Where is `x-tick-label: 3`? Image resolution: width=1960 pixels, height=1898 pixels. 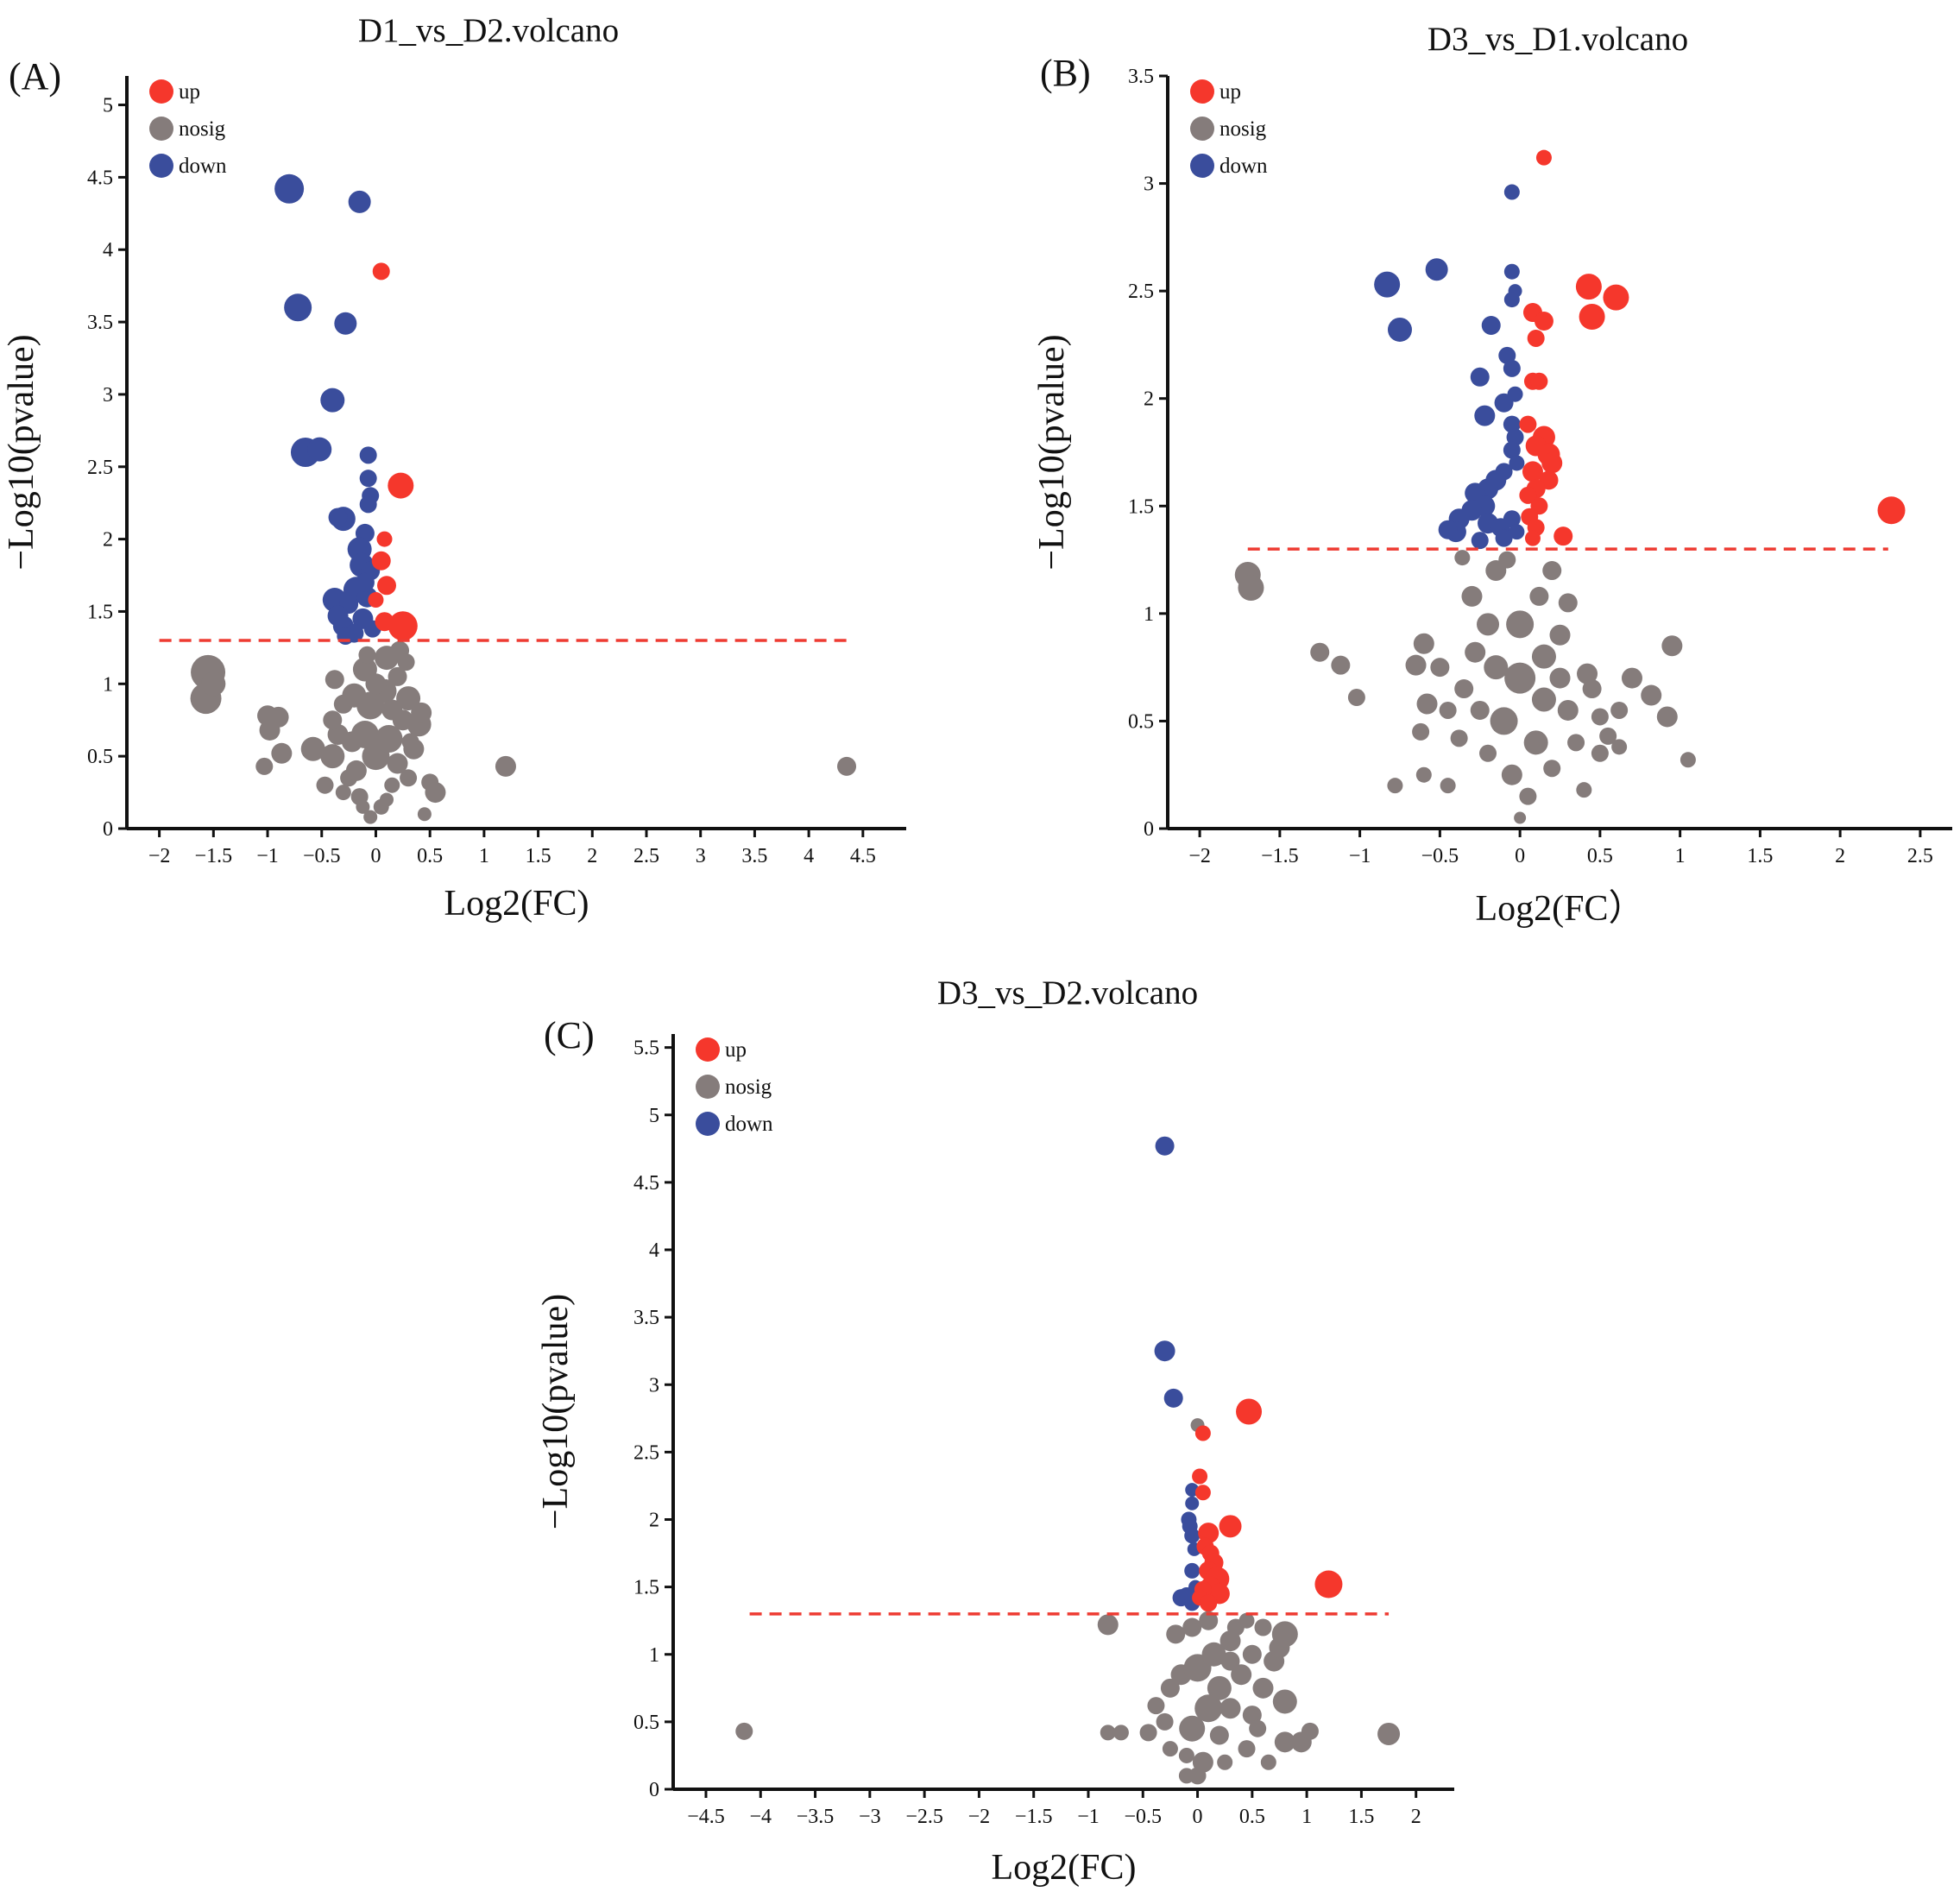 x-tick-label: 3 is located at coordinates (701, 856).